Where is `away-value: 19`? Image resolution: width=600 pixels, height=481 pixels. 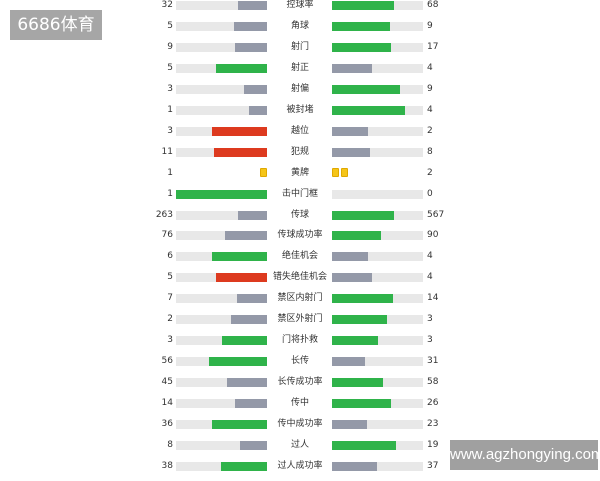
away-value: 19 is located at coordinates (433, 444).